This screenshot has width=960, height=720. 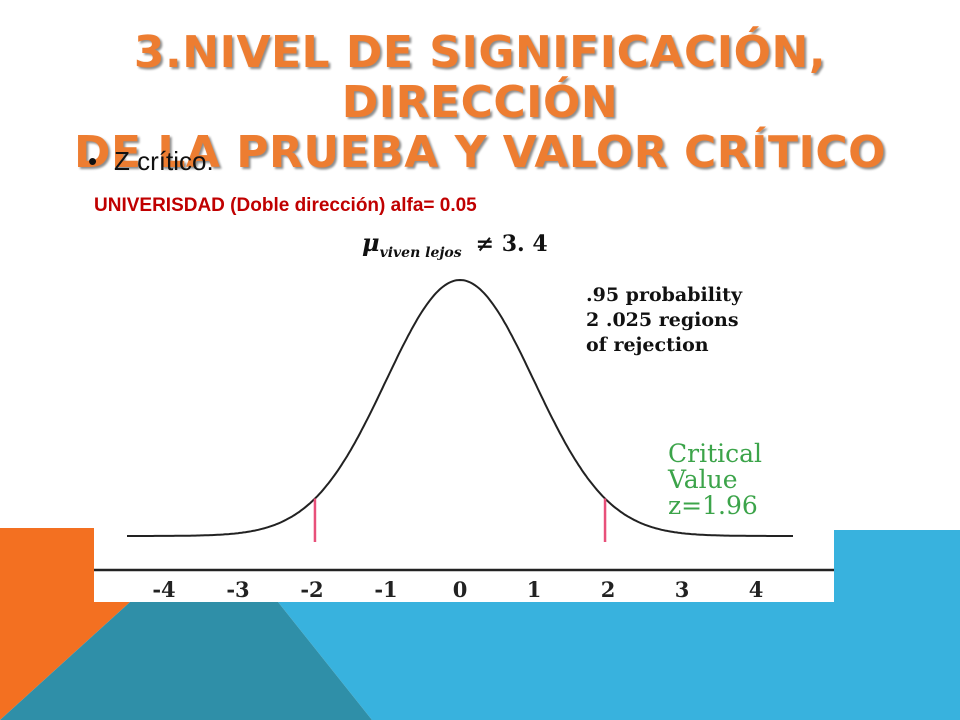 What do you see at coordinates (511, 244) in the screenshot?
I see `formula-inequality: ≠ 3. 4` at bounding box center [511, 244].